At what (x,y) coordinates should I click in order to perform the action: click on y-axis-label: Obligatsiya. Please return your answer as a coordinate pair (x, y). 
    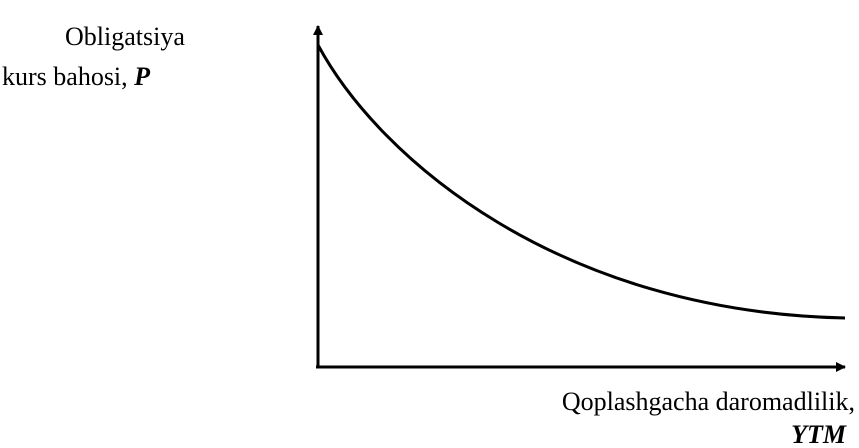
    Looking at the image, I should click on (125, 36).